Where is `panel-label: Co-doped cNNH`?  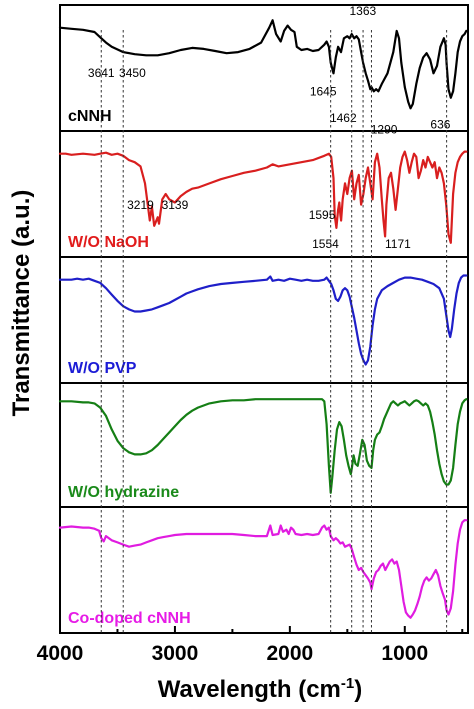 panel-label: Co-doped cNNH is located at coordinates (129, 618).